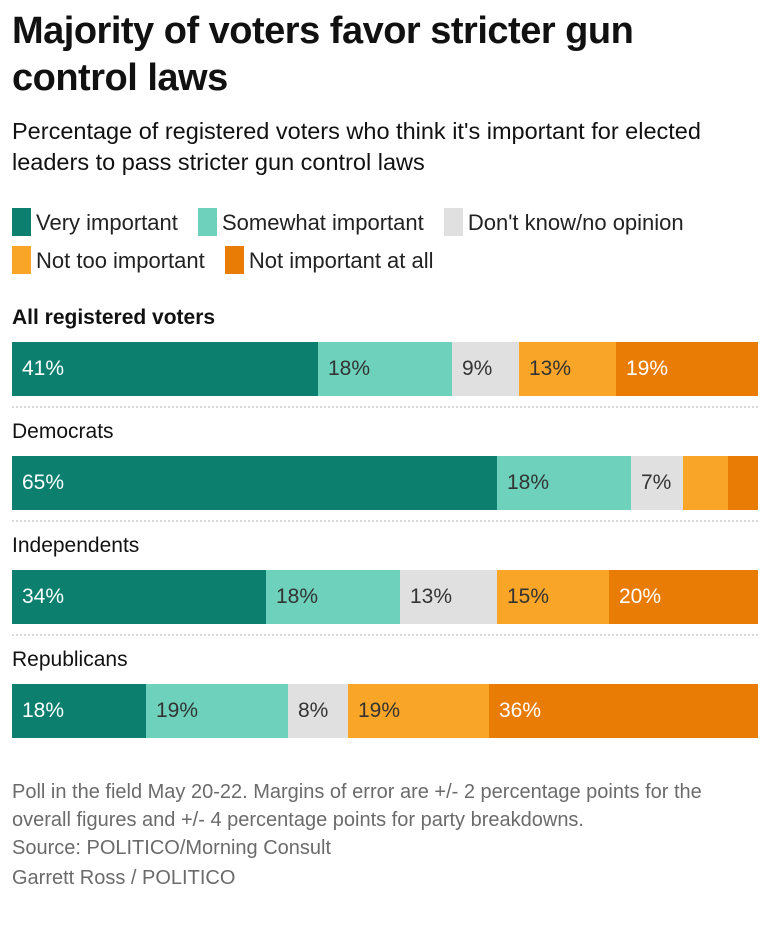 Image resolution: width=770 pixels, height=940 pixels. Describe the element at coordinates (107, 222) in the screenshot. I see `legend-label: Very important` at that location.